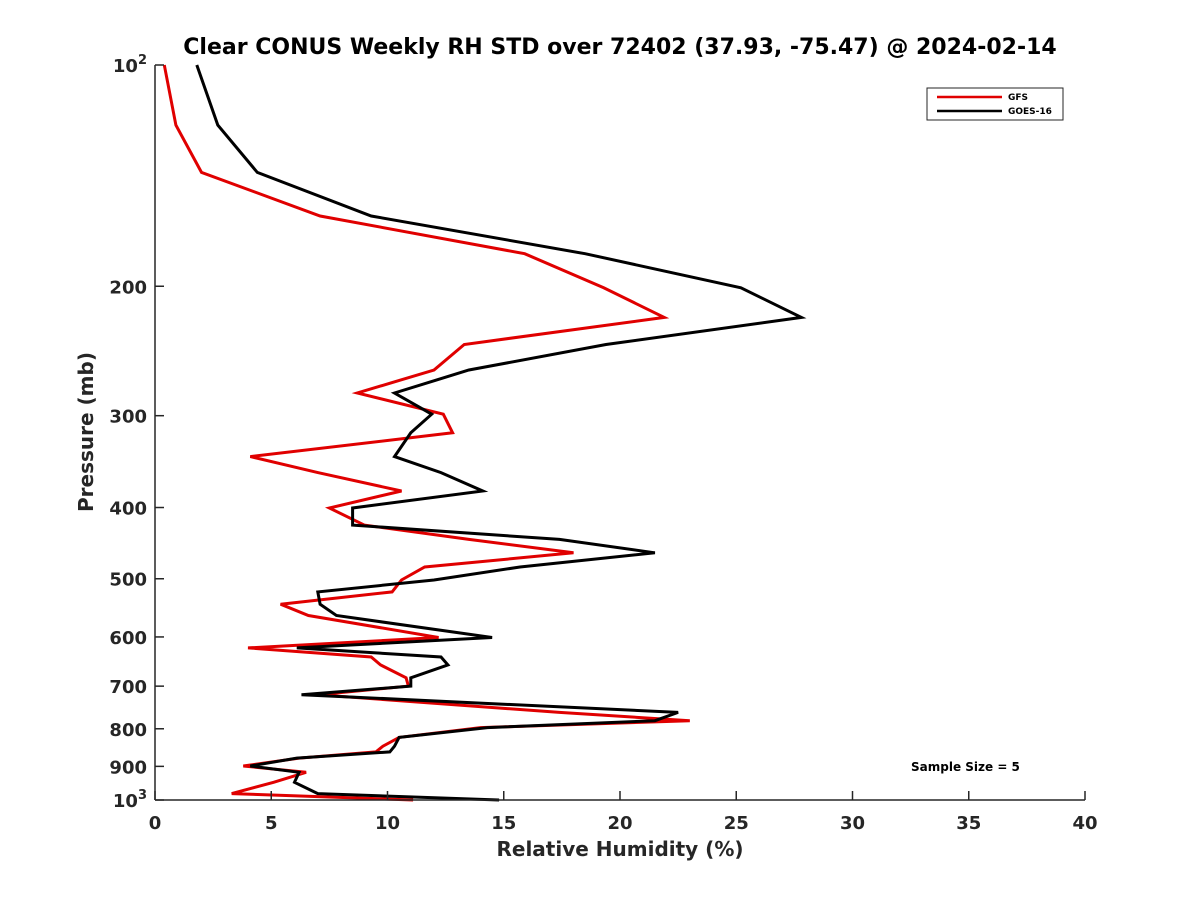 The height and width of the screenshot is (900, 1200). What do you see at coordinates (1084, 823) in the screenshot?
I see `x-tick-label: 40` at bounding box center [1084, 823].